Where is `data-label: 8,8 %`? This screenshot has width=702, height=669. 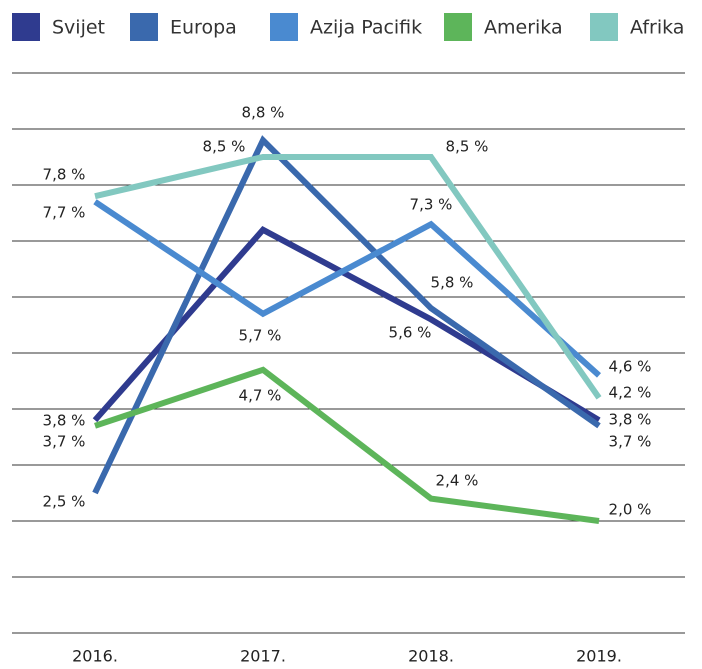 data-label: 8,8 % is located at coordinates (263, 113).